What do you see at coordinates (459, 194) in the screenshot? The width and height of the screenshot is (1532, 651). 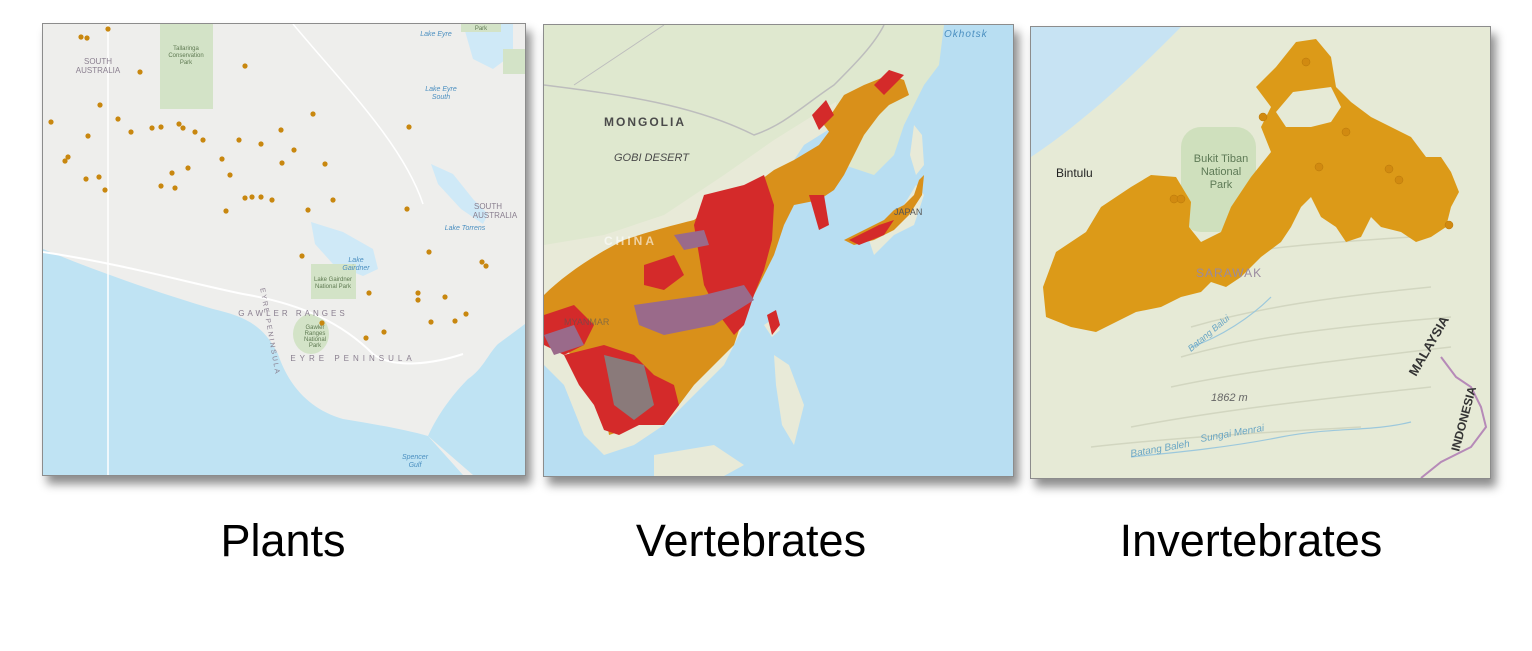 I see `lake-torrens-shape` at bounding box center [459, 194].